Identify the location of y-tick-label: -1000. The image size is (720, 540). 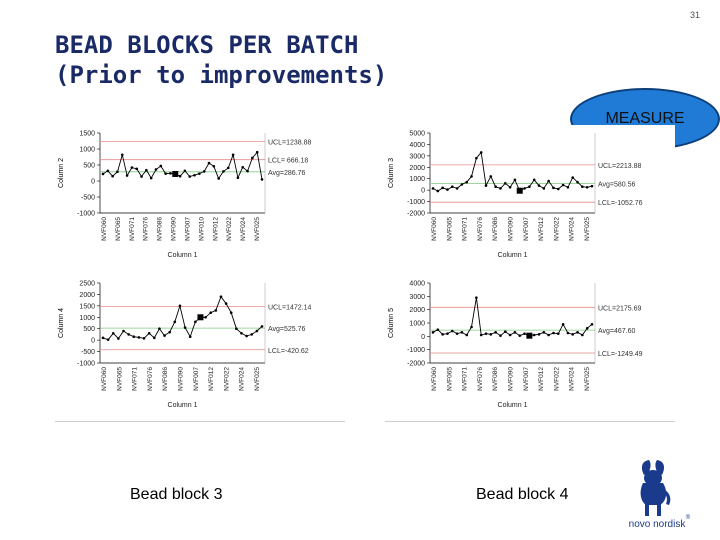
(416, 350).